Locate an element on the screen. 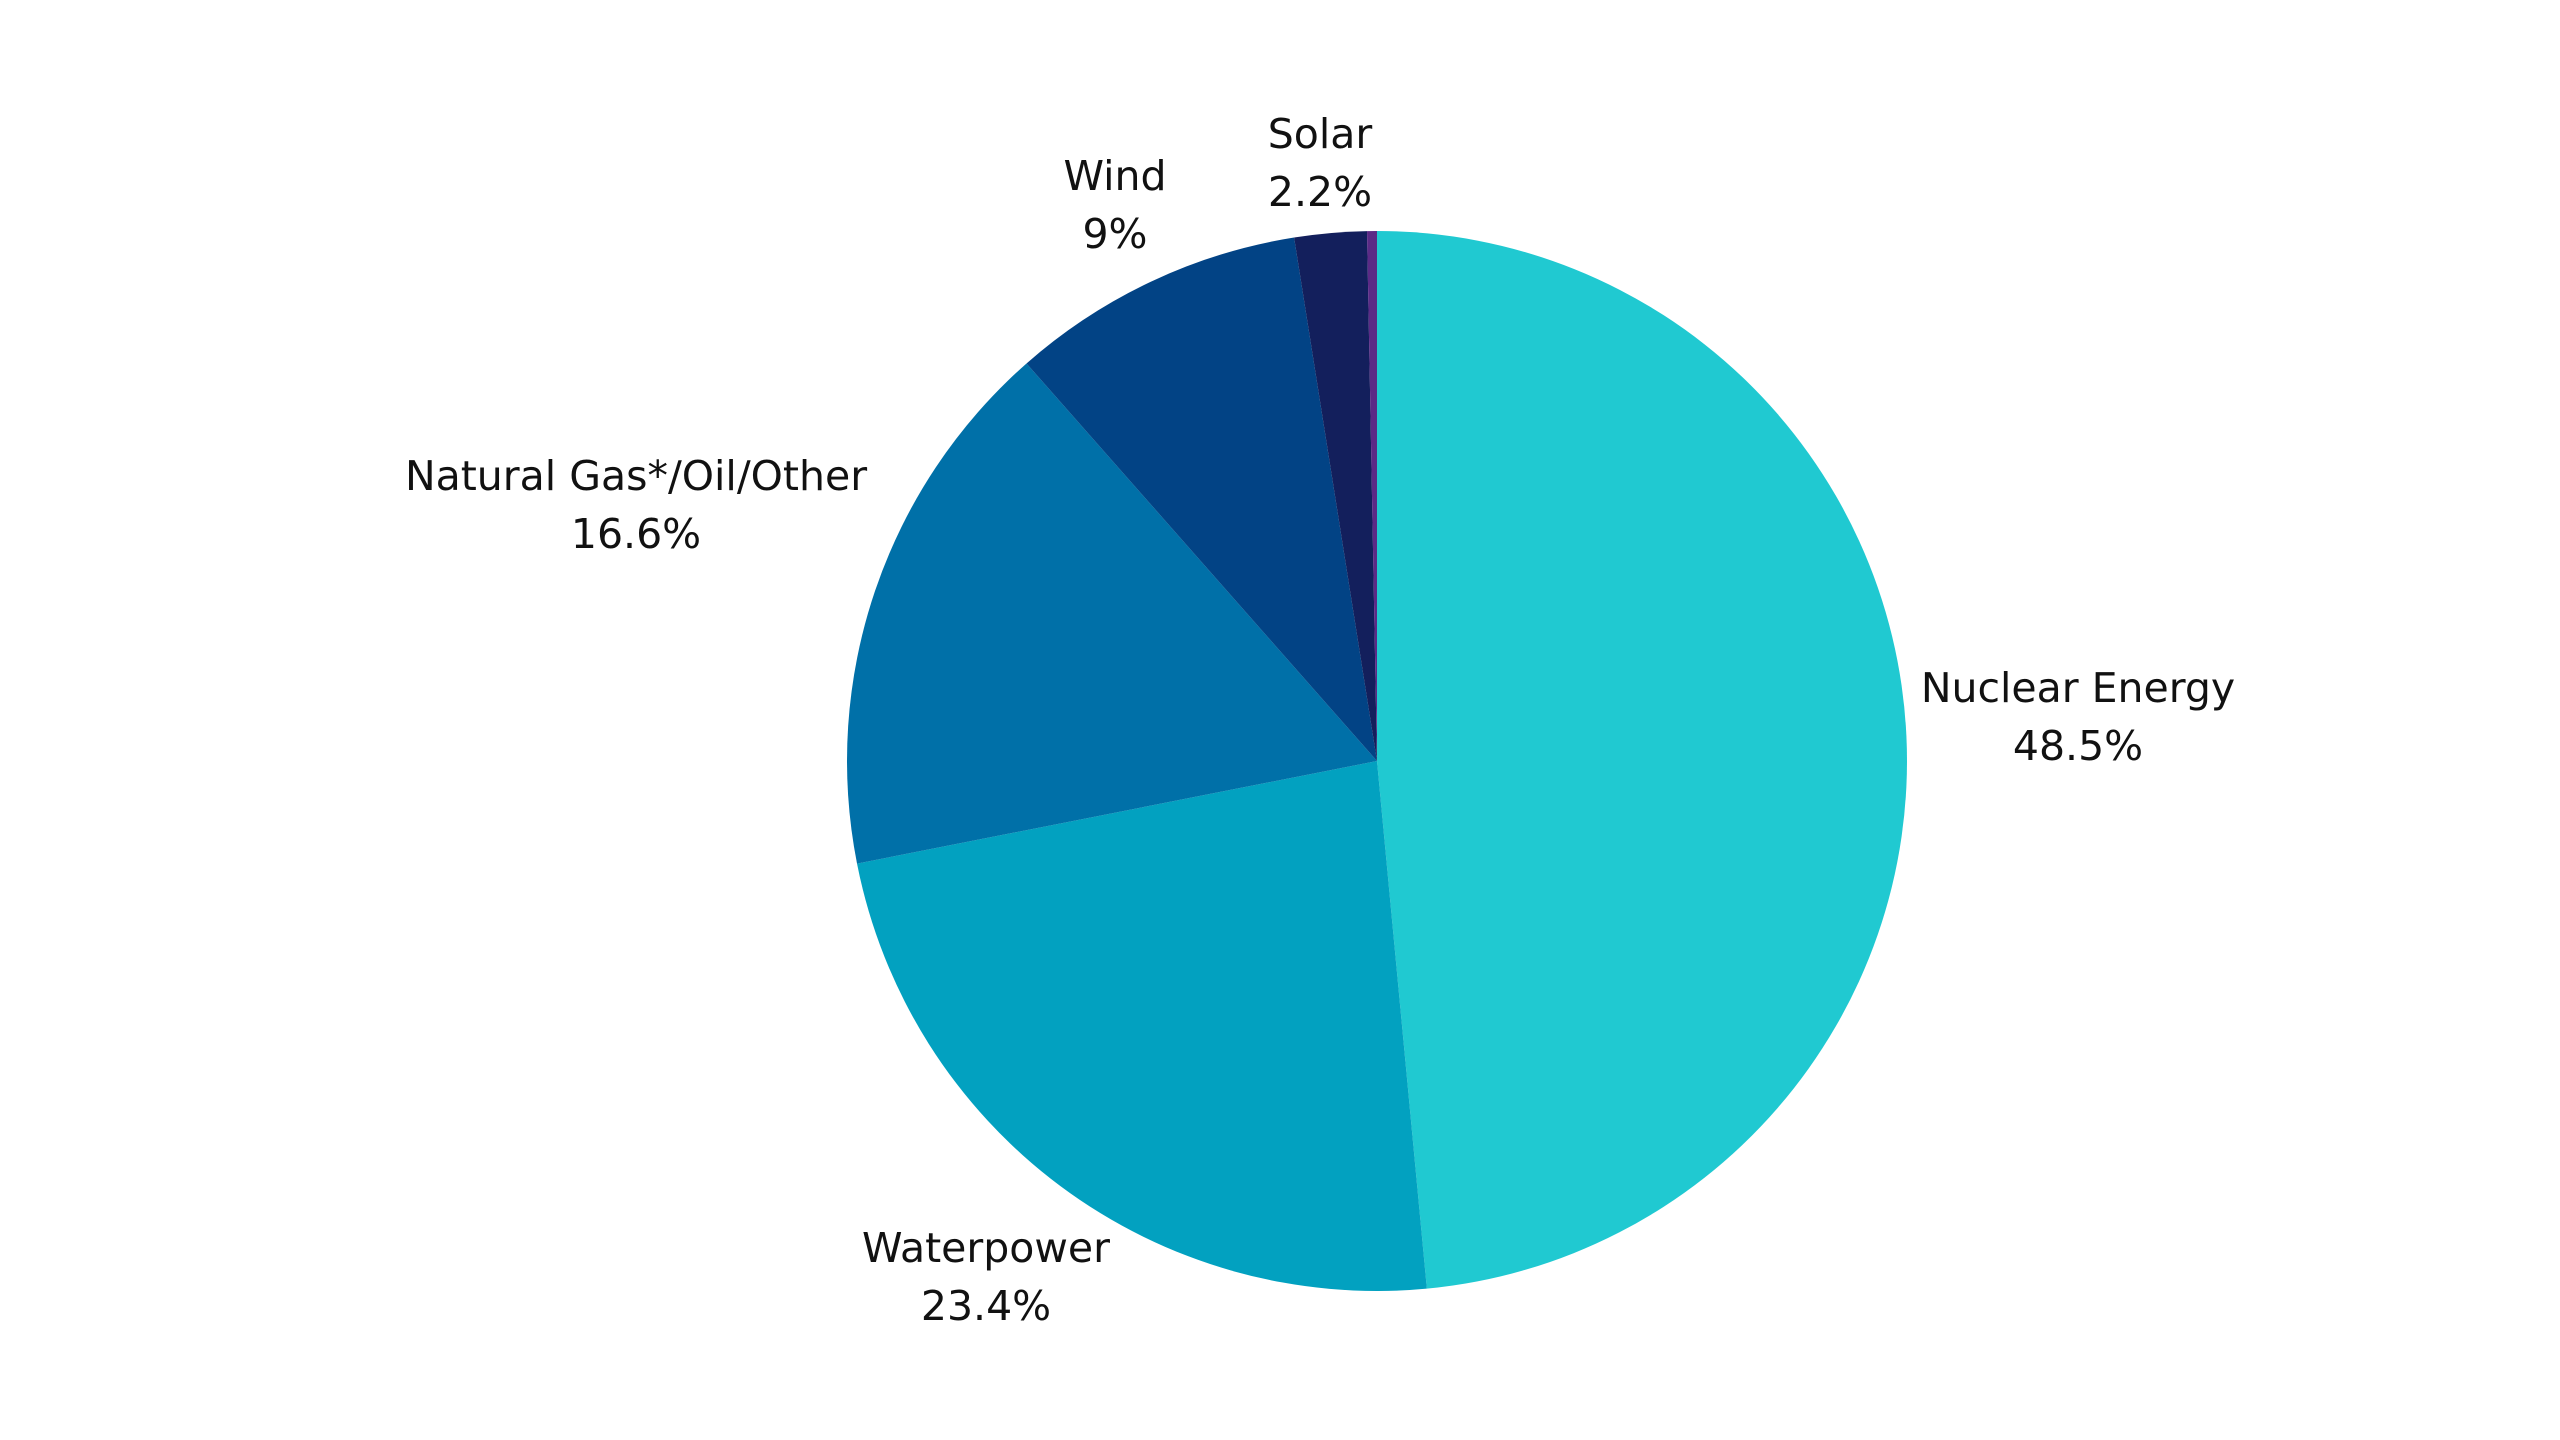  slice-label-nuclear-energy: Nuclear Energy 48.5% is located at coordinates (2078, 717).